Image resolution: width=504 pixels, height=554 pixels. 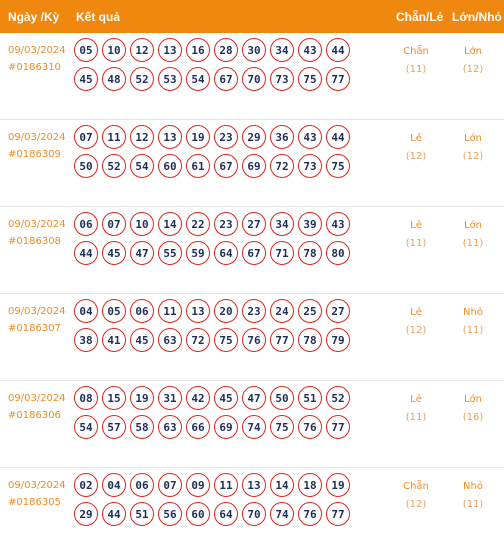 What do you see at coordinates (198, 166) in the screenshot?
I see `number-ball: 61` at bounding box center [198, 166].